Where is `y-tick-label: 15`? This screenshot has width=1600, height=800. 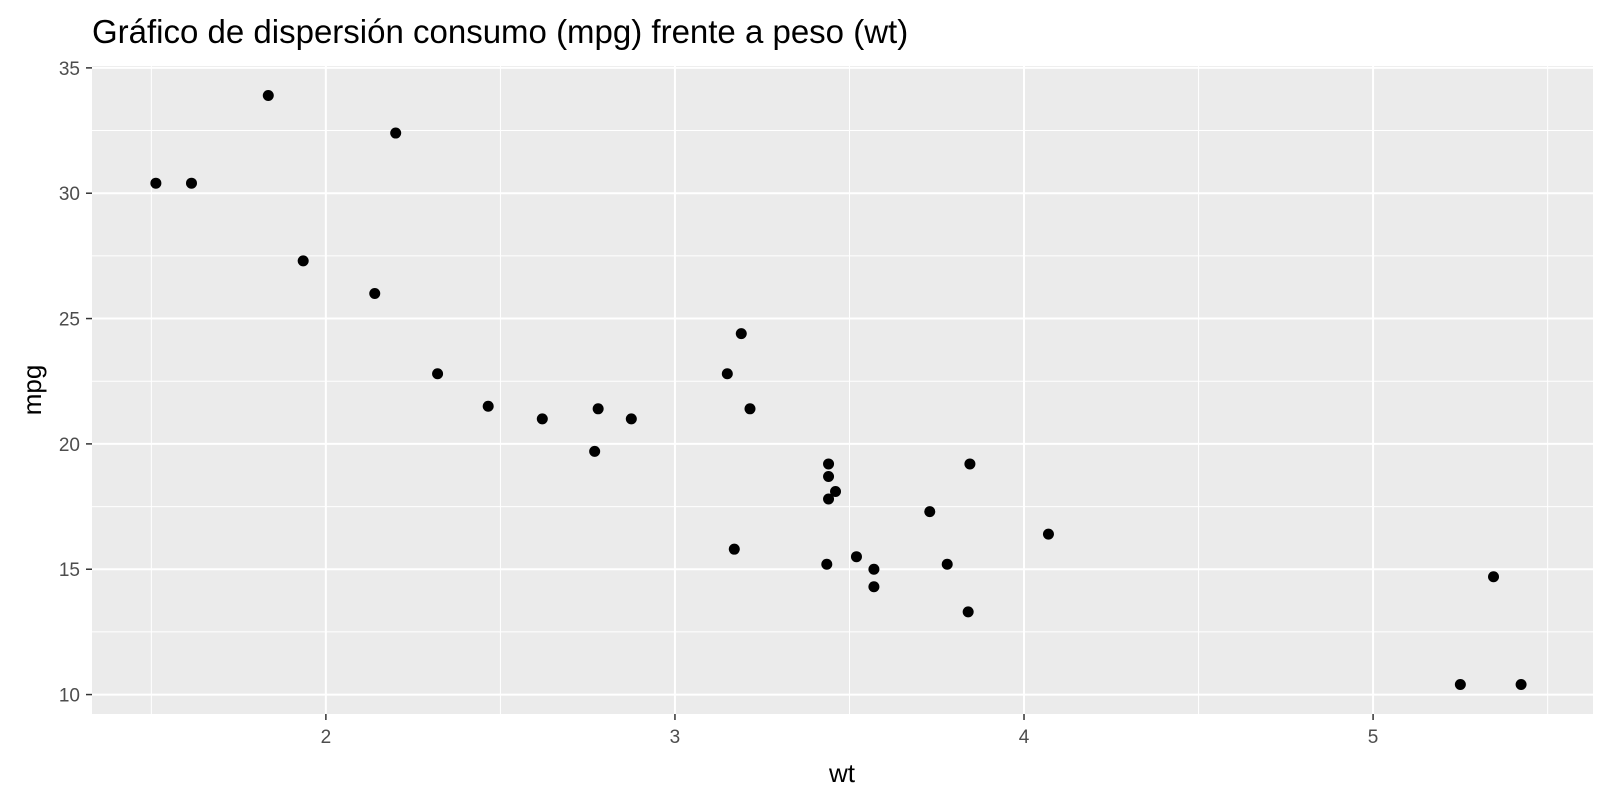
y-tick-label: 15 is located at coordinates (69, 570).